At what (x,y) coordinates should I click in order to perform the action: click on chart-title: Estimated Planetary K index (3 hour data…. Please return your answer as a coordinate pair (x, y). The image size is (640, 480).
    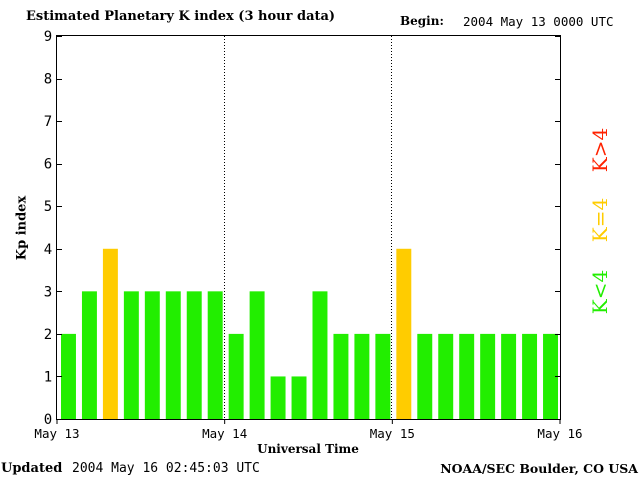
    Looking at the image, I should click on (181, 16).